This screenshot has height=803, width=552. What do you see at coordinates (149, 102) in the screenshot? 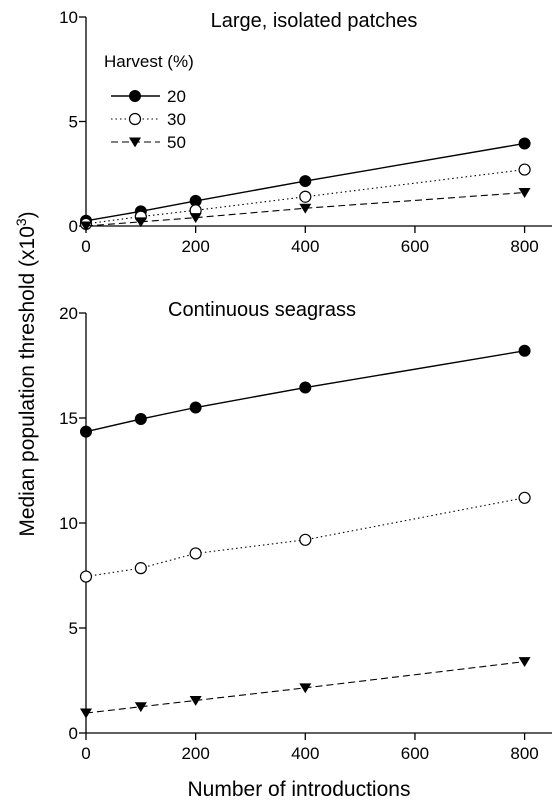
I see `legend: Harvest (%) 20 30 50` at bounding box center [149, 102].